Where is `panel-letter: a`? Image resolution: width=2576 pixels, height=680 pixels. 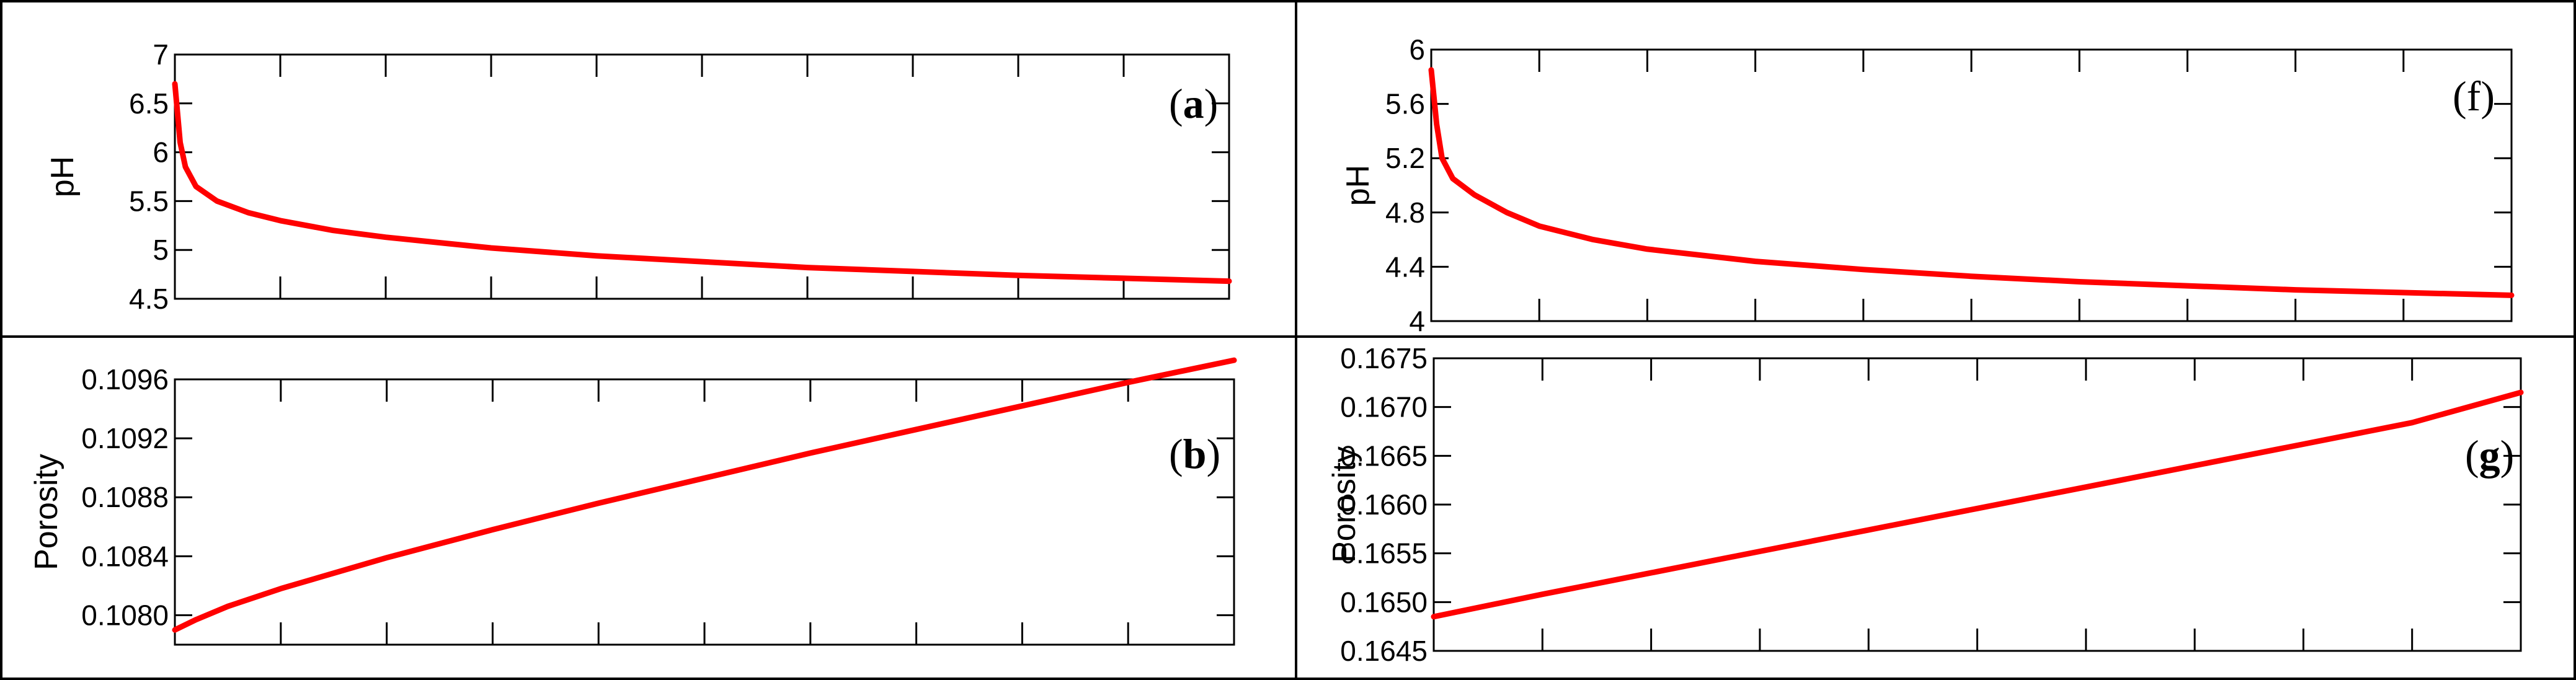 panel-letter: a is located at coordinates (1193, 103).